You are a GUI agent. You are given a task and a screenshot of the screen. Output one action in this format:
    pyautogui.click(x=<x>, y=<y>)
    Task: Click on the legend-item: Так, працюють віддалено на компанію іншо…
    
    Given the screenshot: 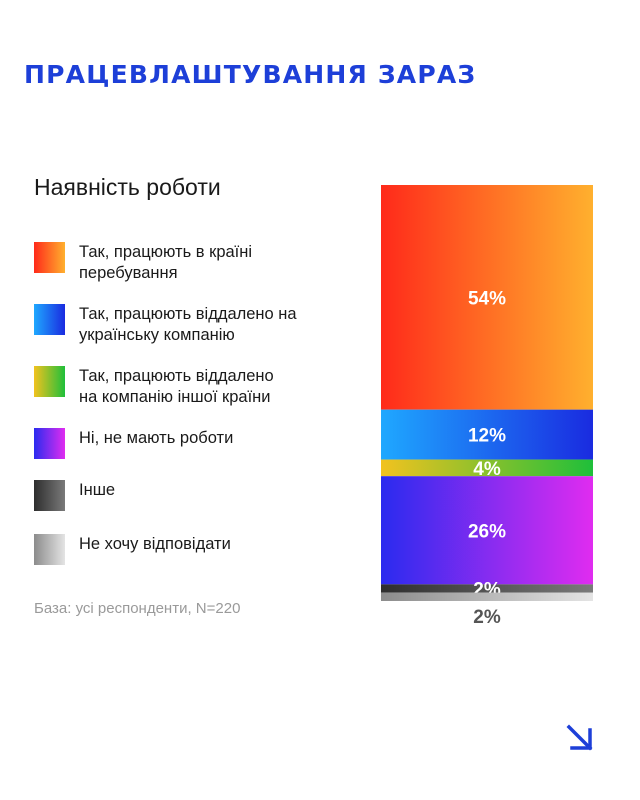 What is the action you would take?
    pyautogui.click(x=191, y=387)
    